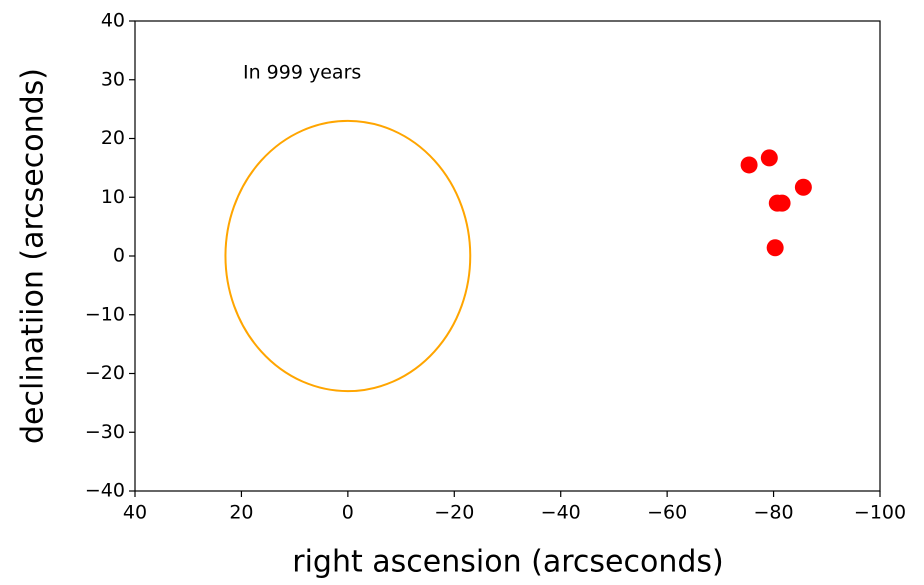  I want to click on y-tick-label: 10, so click(113, 197).